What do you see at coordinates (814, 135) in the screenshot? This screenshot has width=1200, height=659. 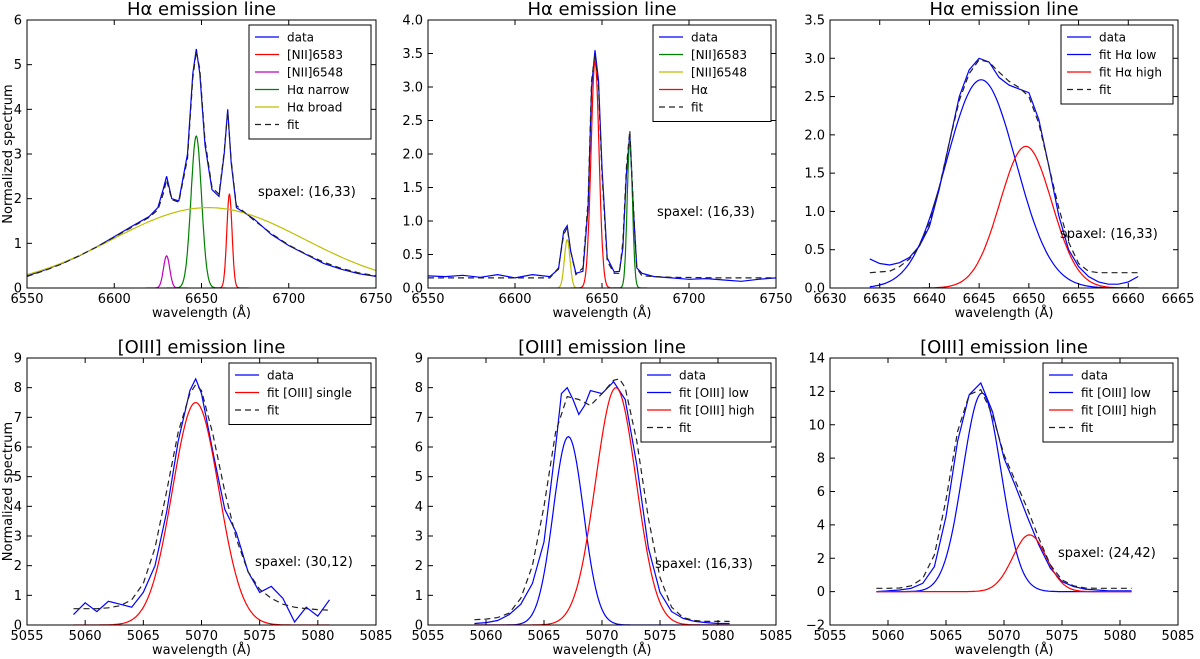 I see `y-tick-label: 2.0` at bounding box center [814, 135].